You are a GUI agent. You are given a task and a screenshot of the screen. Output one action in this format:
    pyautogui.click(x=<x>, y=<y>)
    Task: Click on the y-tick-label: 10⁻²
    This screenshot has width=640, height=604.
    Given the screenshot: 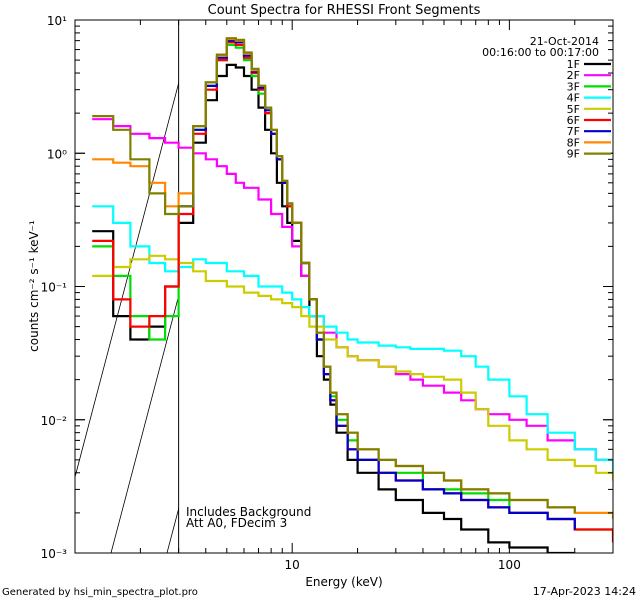 What is the action you would take?
    pyautogui.click(x=54, y=421)
    